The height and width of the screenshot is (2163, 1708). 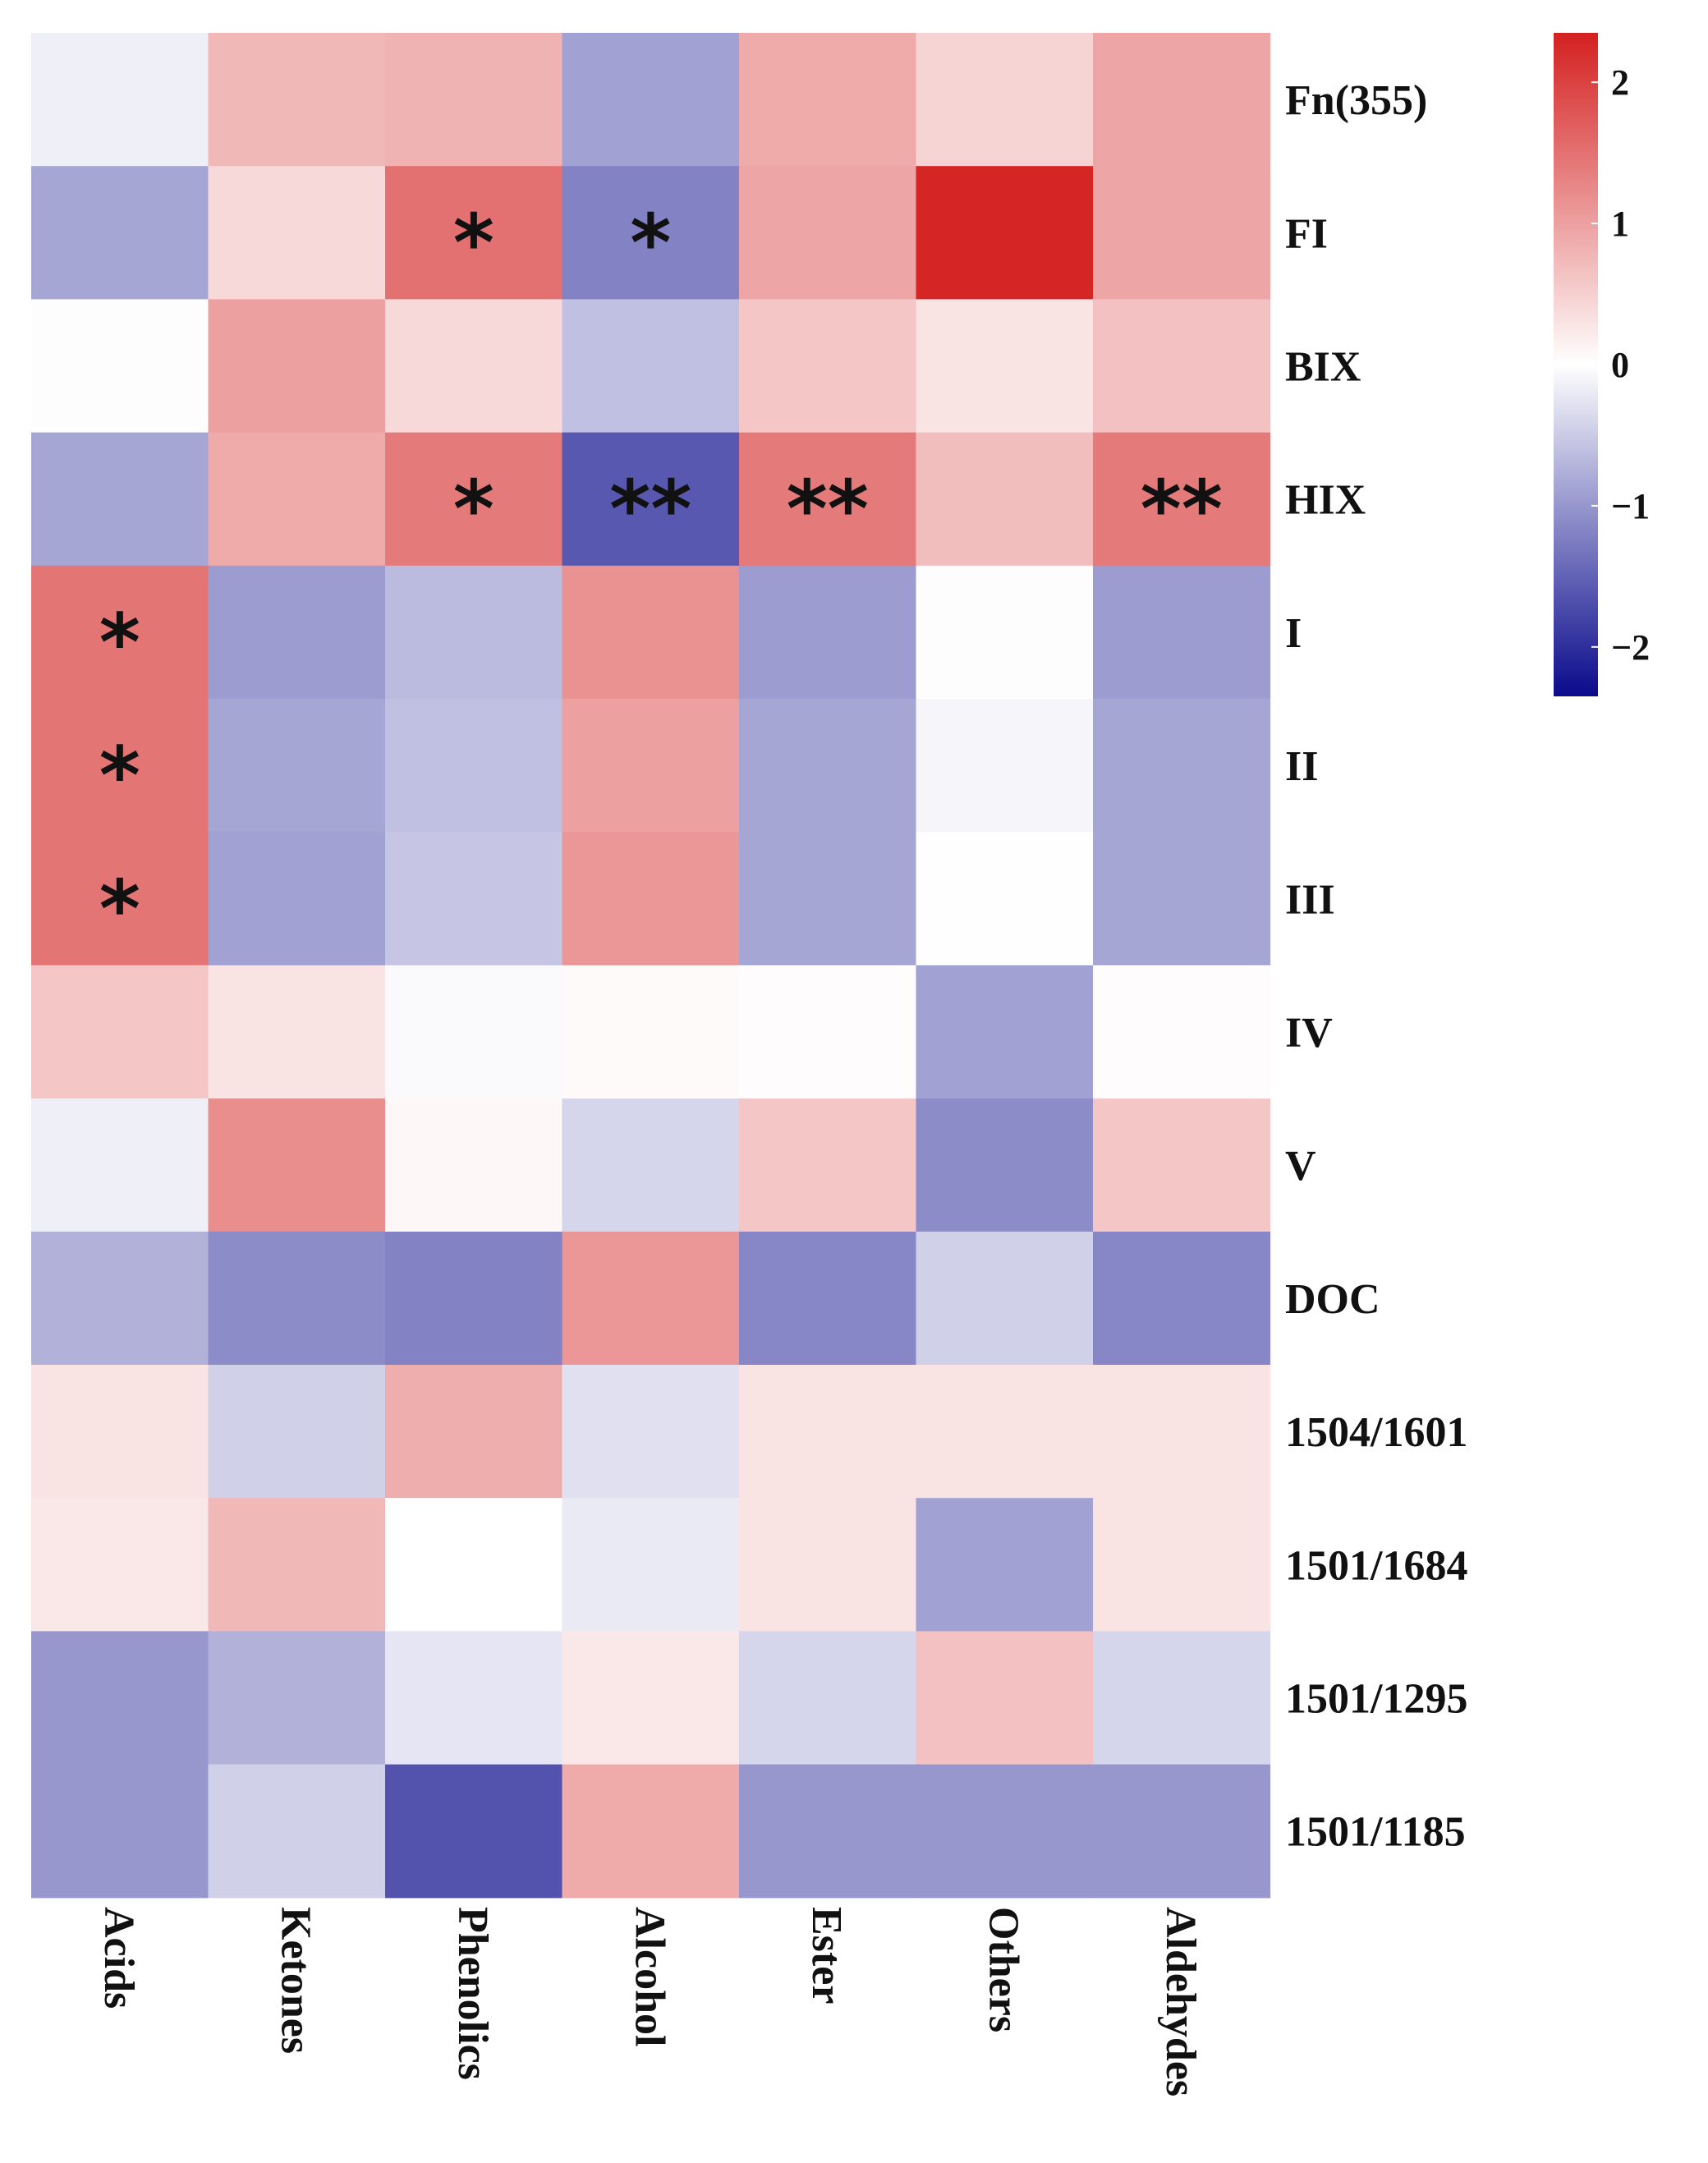 I want to click on row-label: 1504/1601, so click(x=1376, y=1432).